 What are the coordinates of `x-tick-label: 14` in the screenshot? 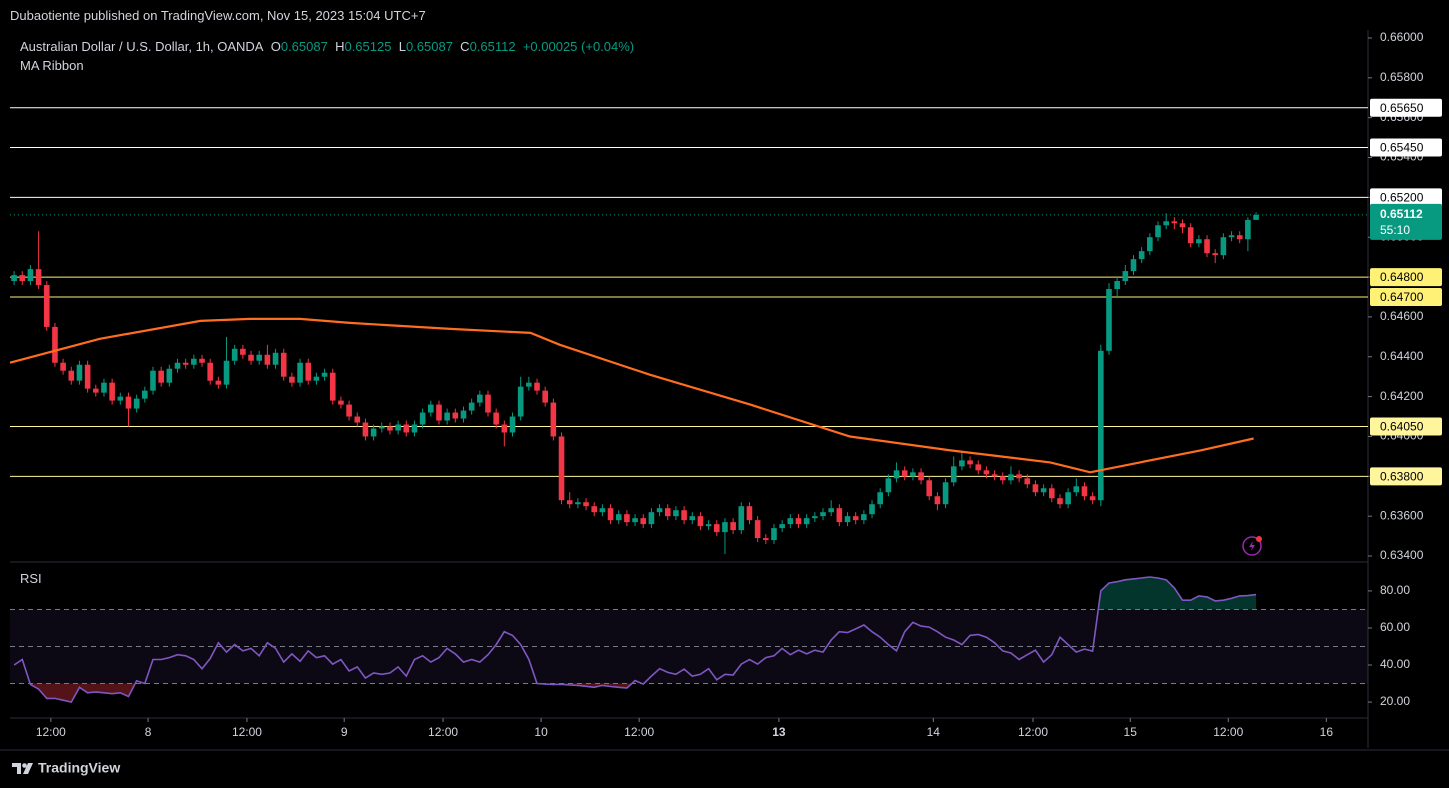 It's located at (934, 732).